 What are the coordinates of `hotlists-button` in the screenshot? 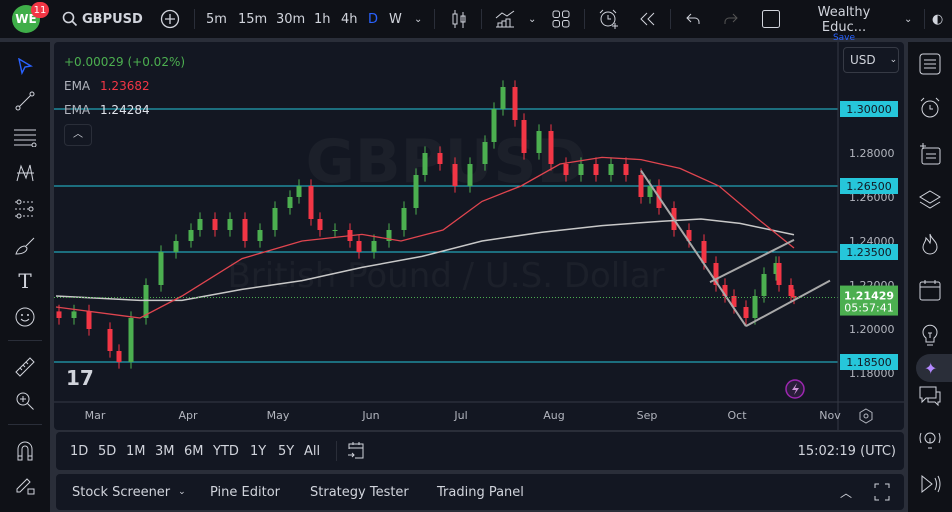 It's located at (930, 244).